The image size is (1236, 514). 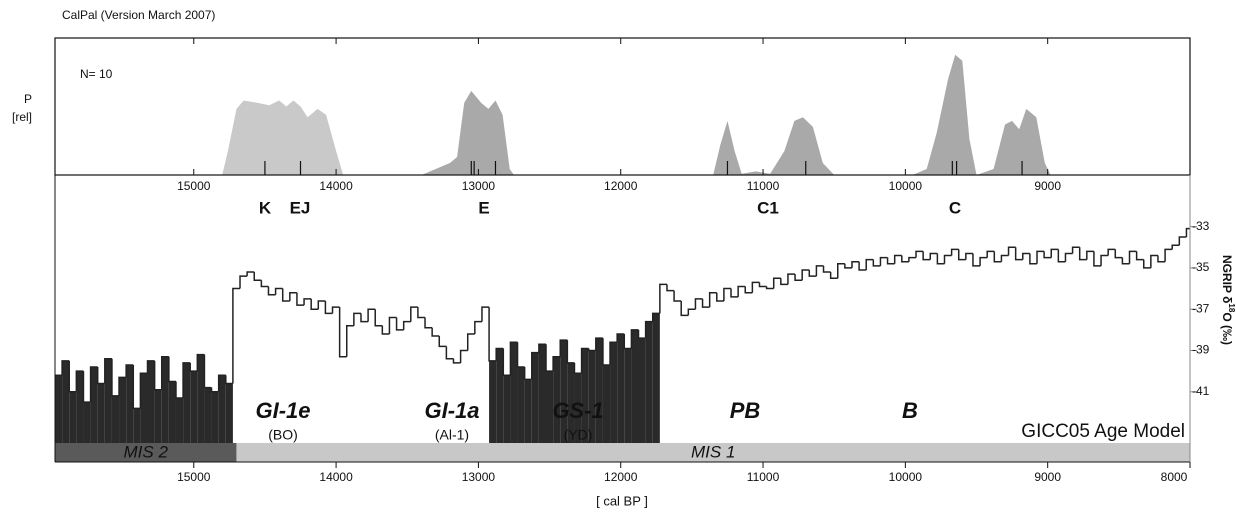 What do you see at coordinates (713, 451) in the screenshot?
I see `mis-label: MIS 1` at bounding box center [713, 451].